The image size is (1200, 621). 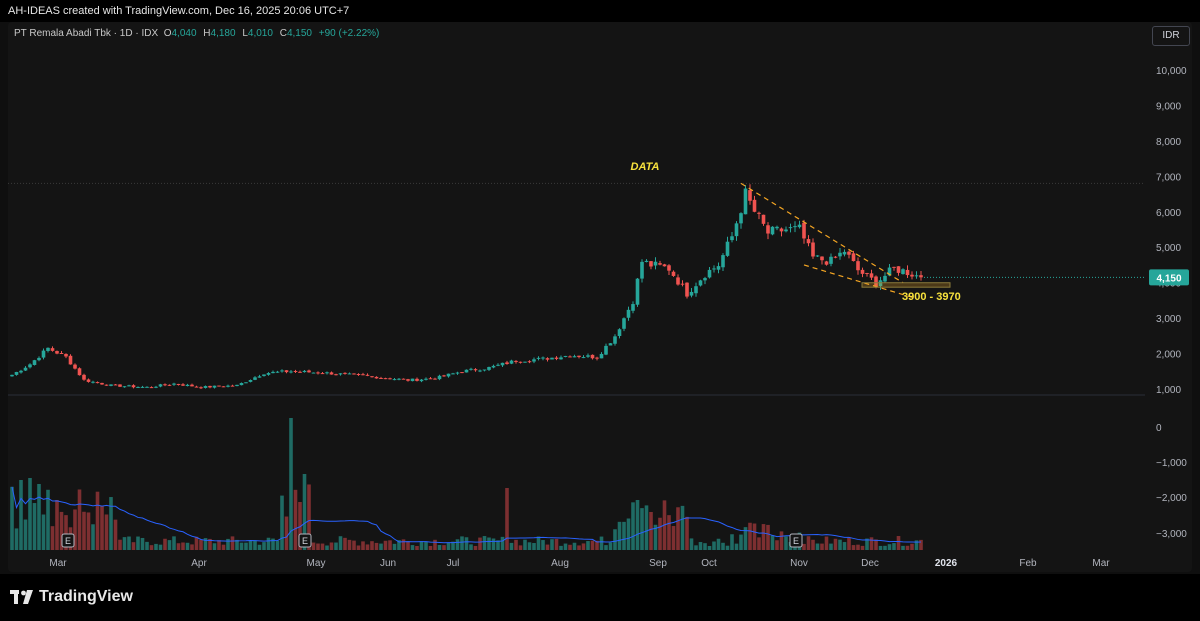 What do you see at coordinates (1168, 319) in the screenshot?
I see `price-axis-tick: 3,000` at bounding box center [1168, 319].